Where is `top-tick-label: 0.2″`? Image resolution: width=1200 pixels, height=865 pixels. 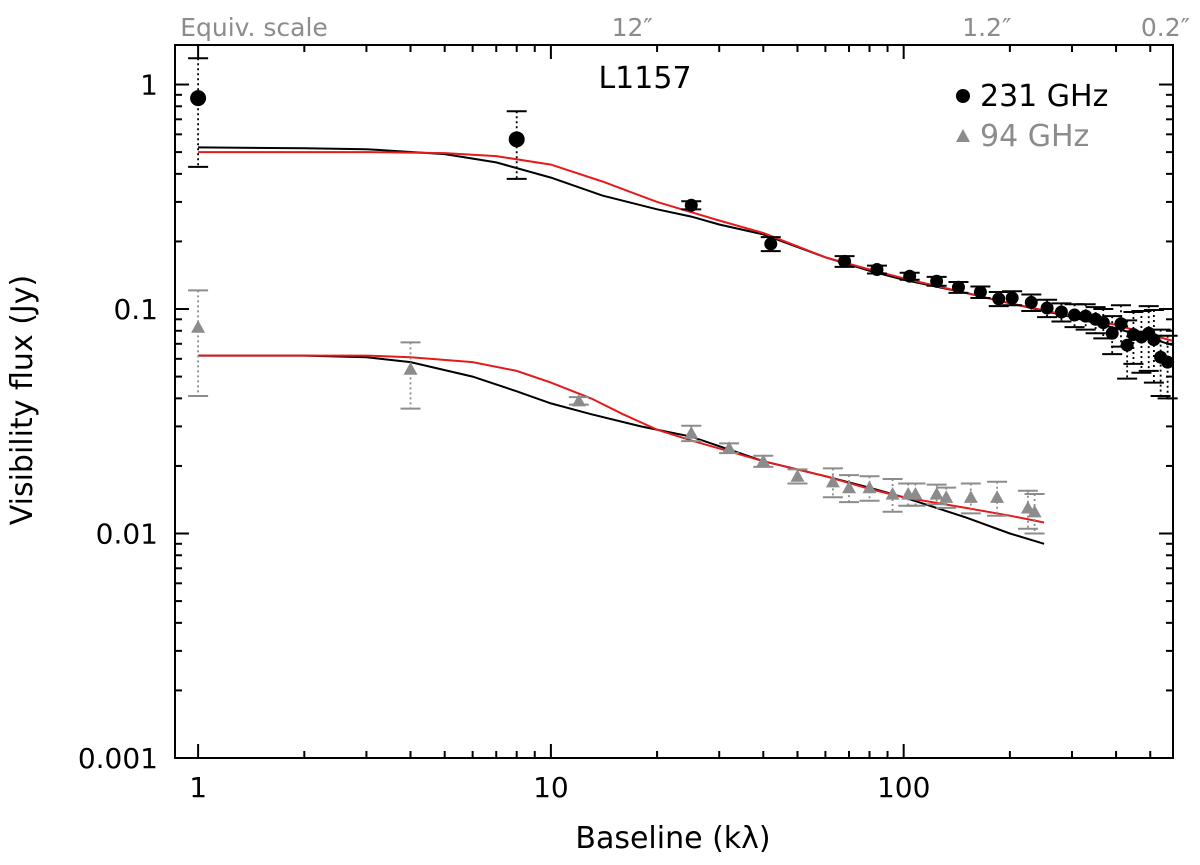
top-tick-label: 0.2″ is located at coordinates (1165, 27).